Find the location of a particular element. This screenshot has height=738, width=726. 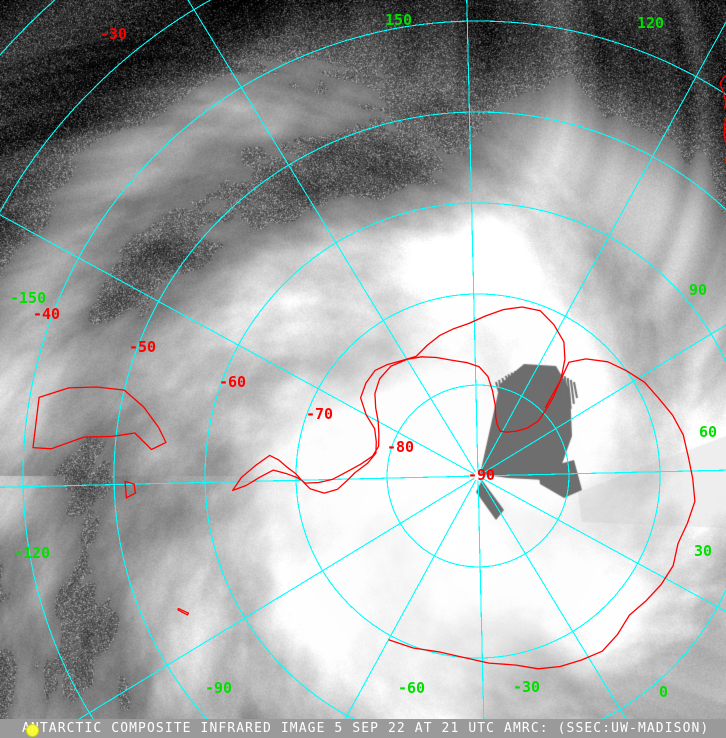

meridian--150 is located at coordinates (472, 236).